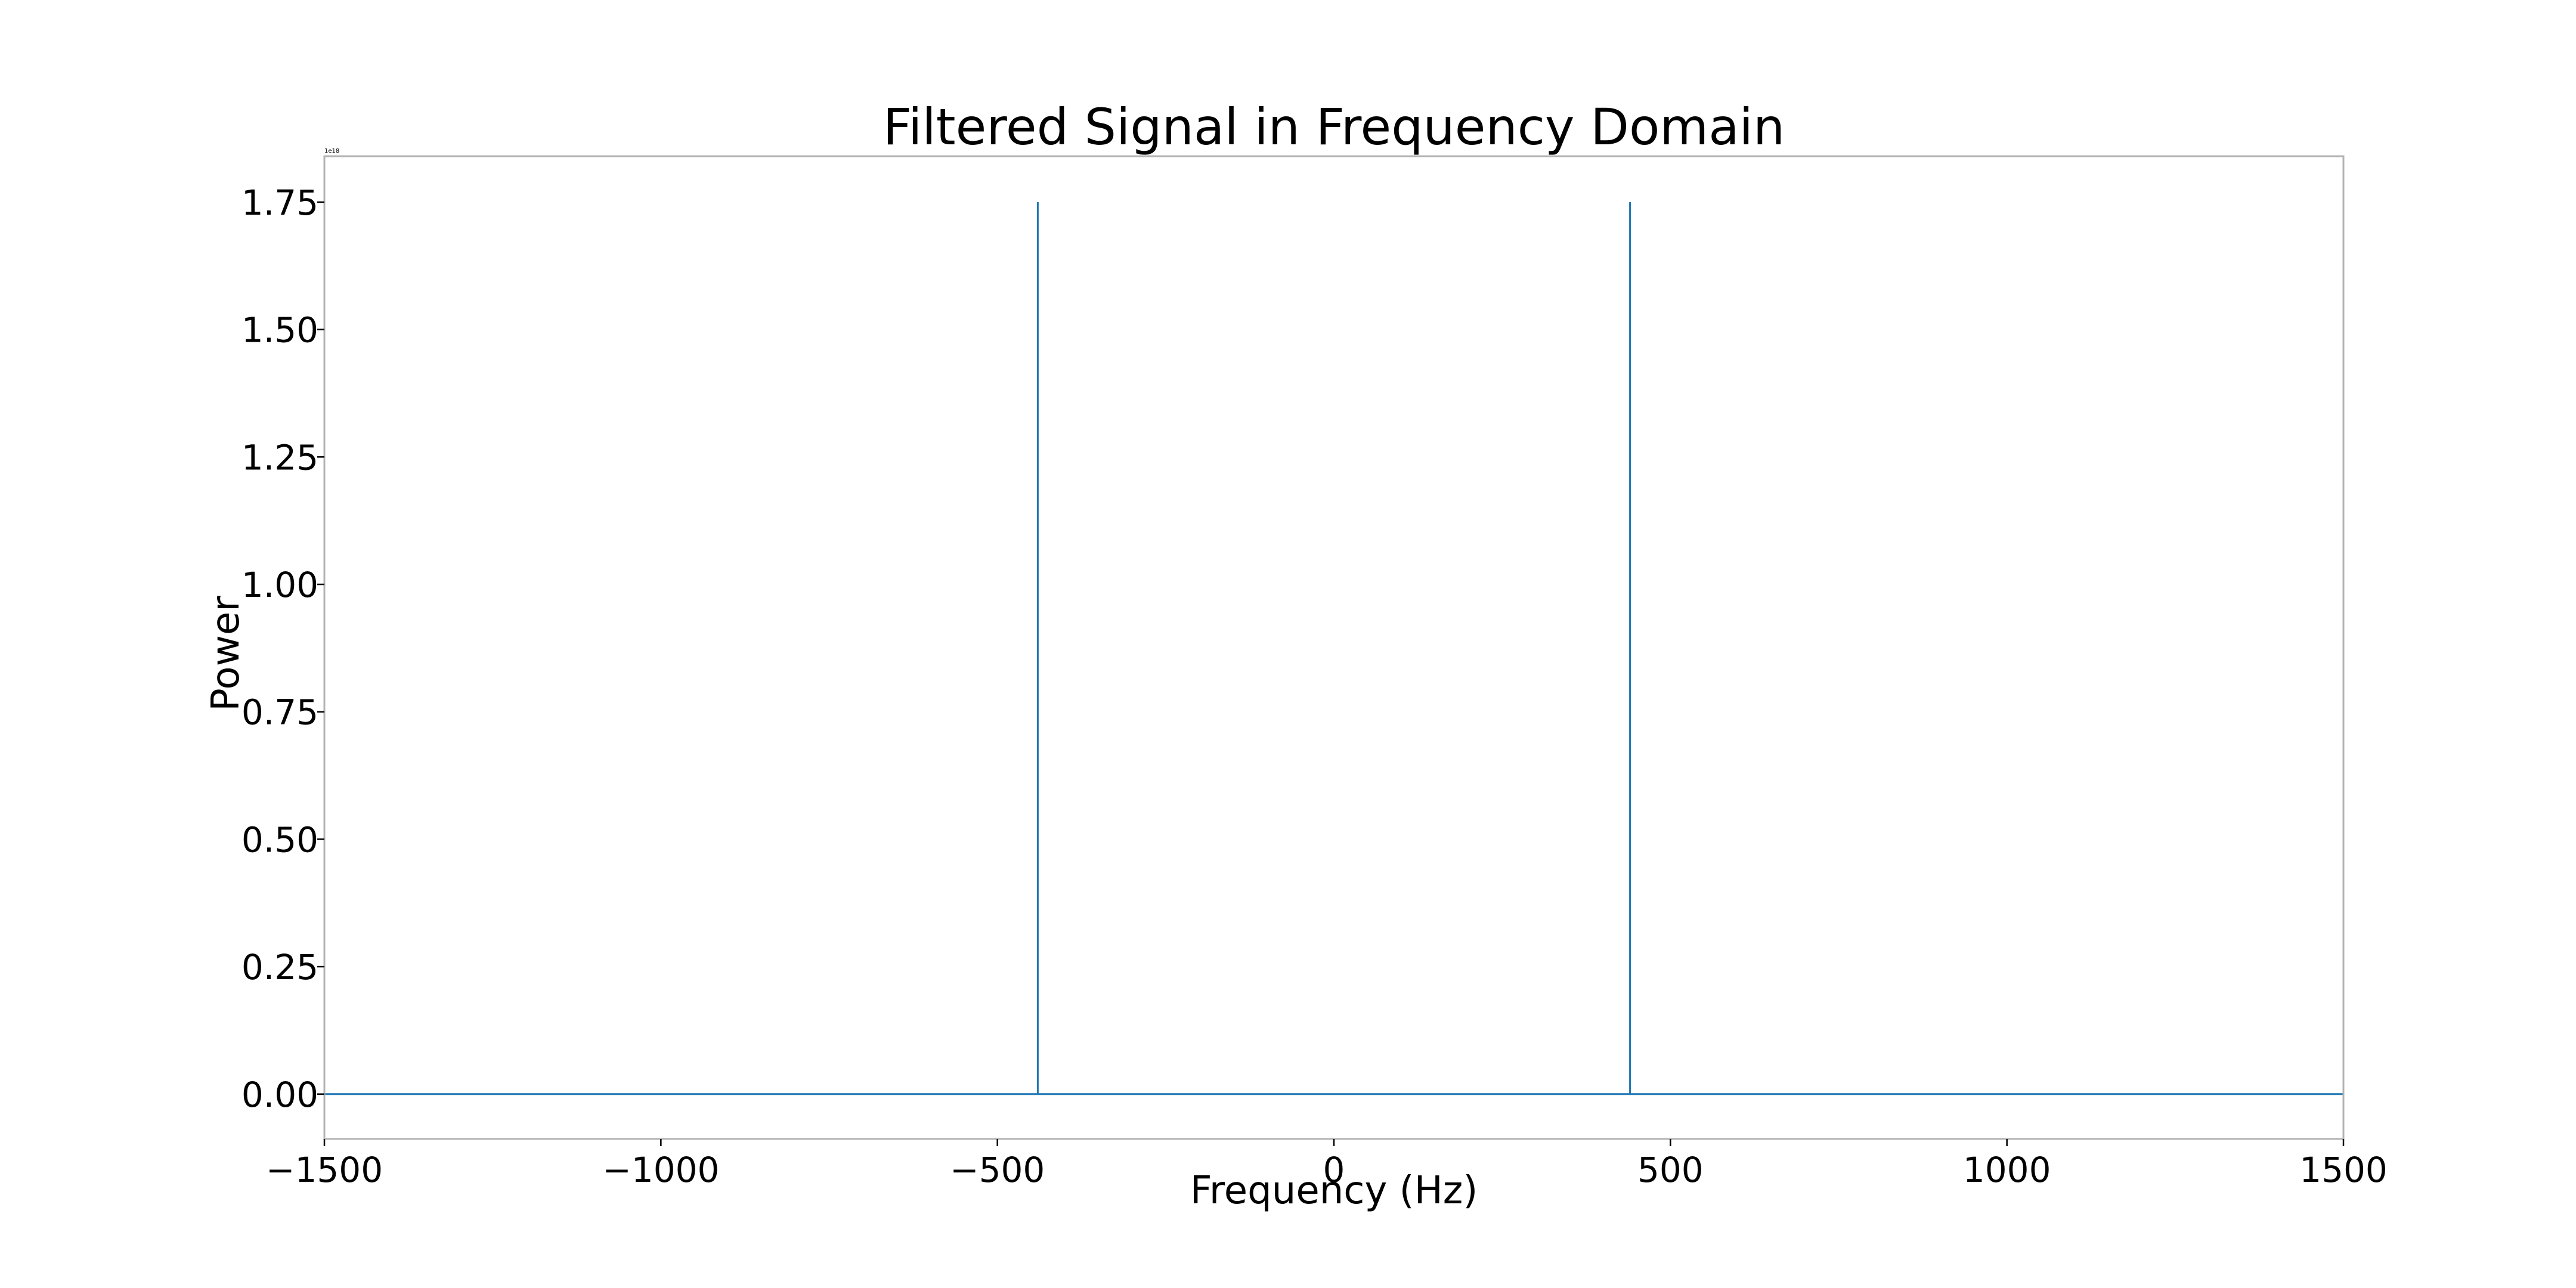  I want to click on chart-title: Filtered Signal in Frequency Domain, so click(1334, 127).